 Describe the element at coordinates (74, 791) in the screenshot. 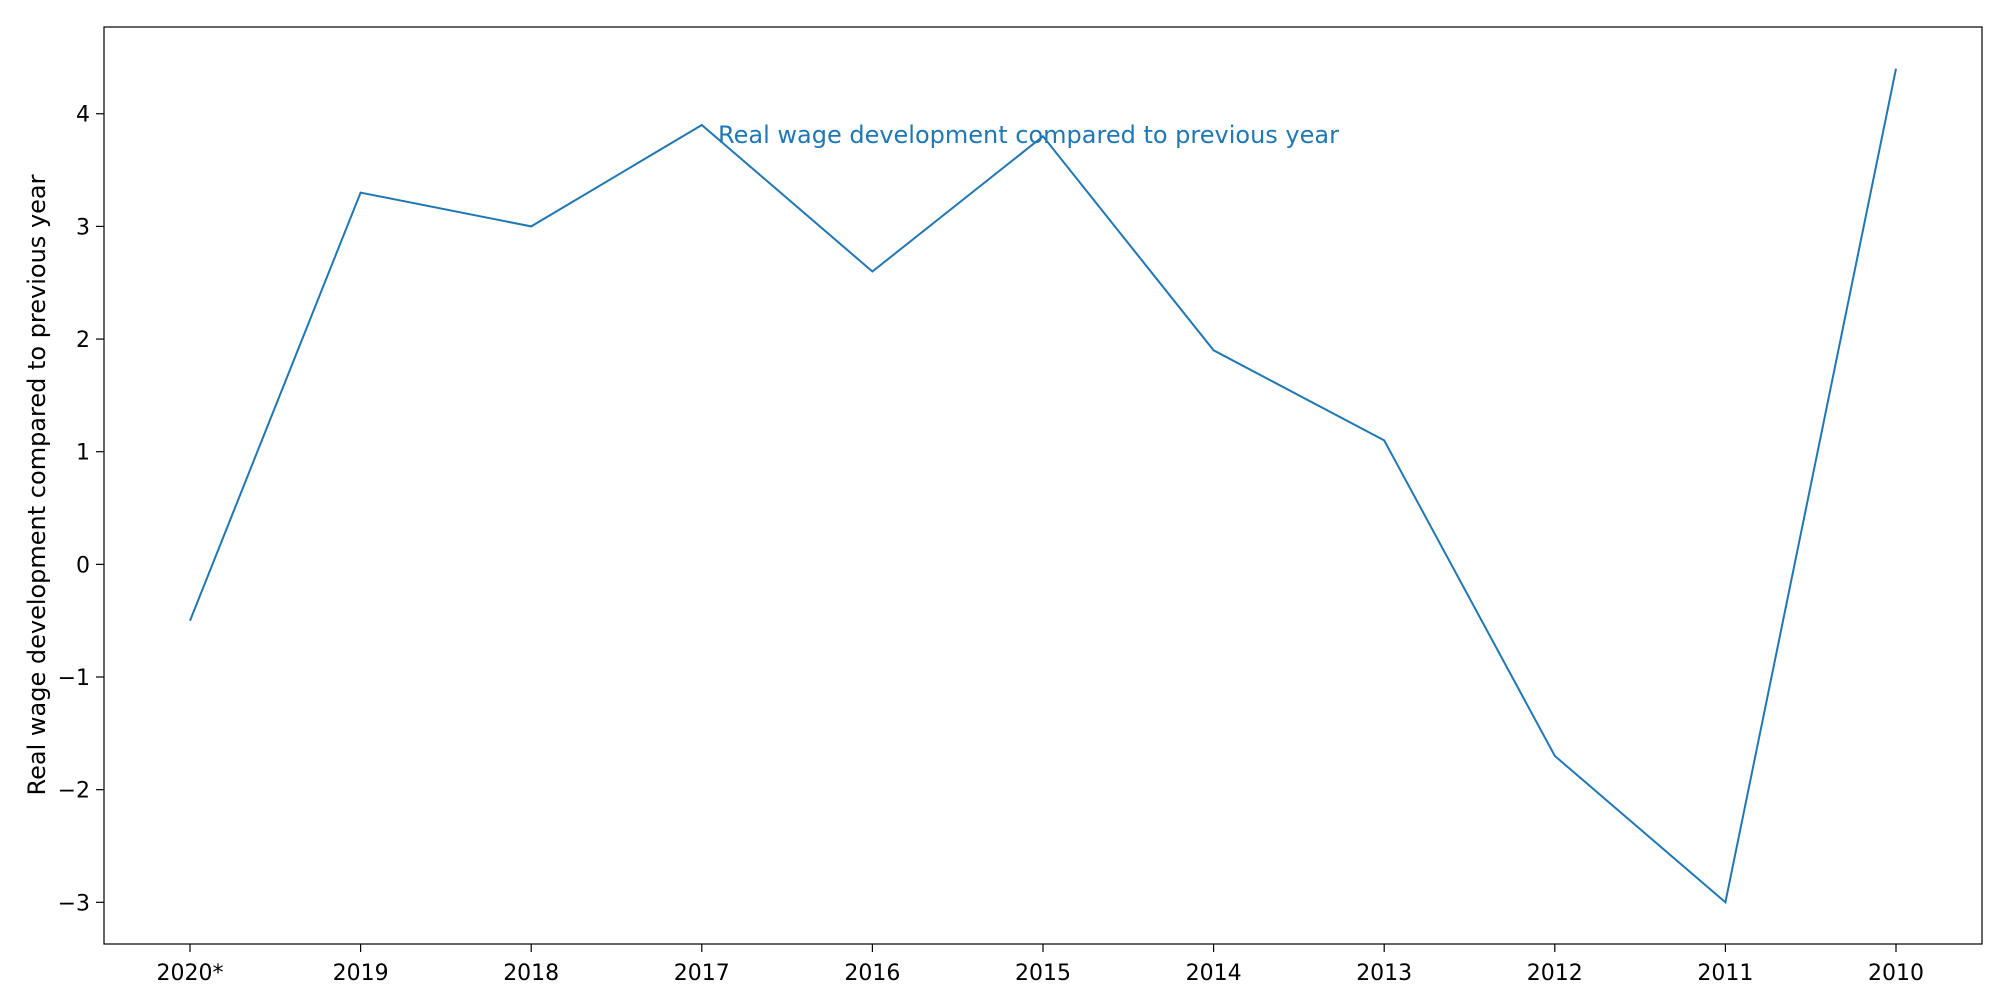

I see `y-tick-label: −2` at that location.